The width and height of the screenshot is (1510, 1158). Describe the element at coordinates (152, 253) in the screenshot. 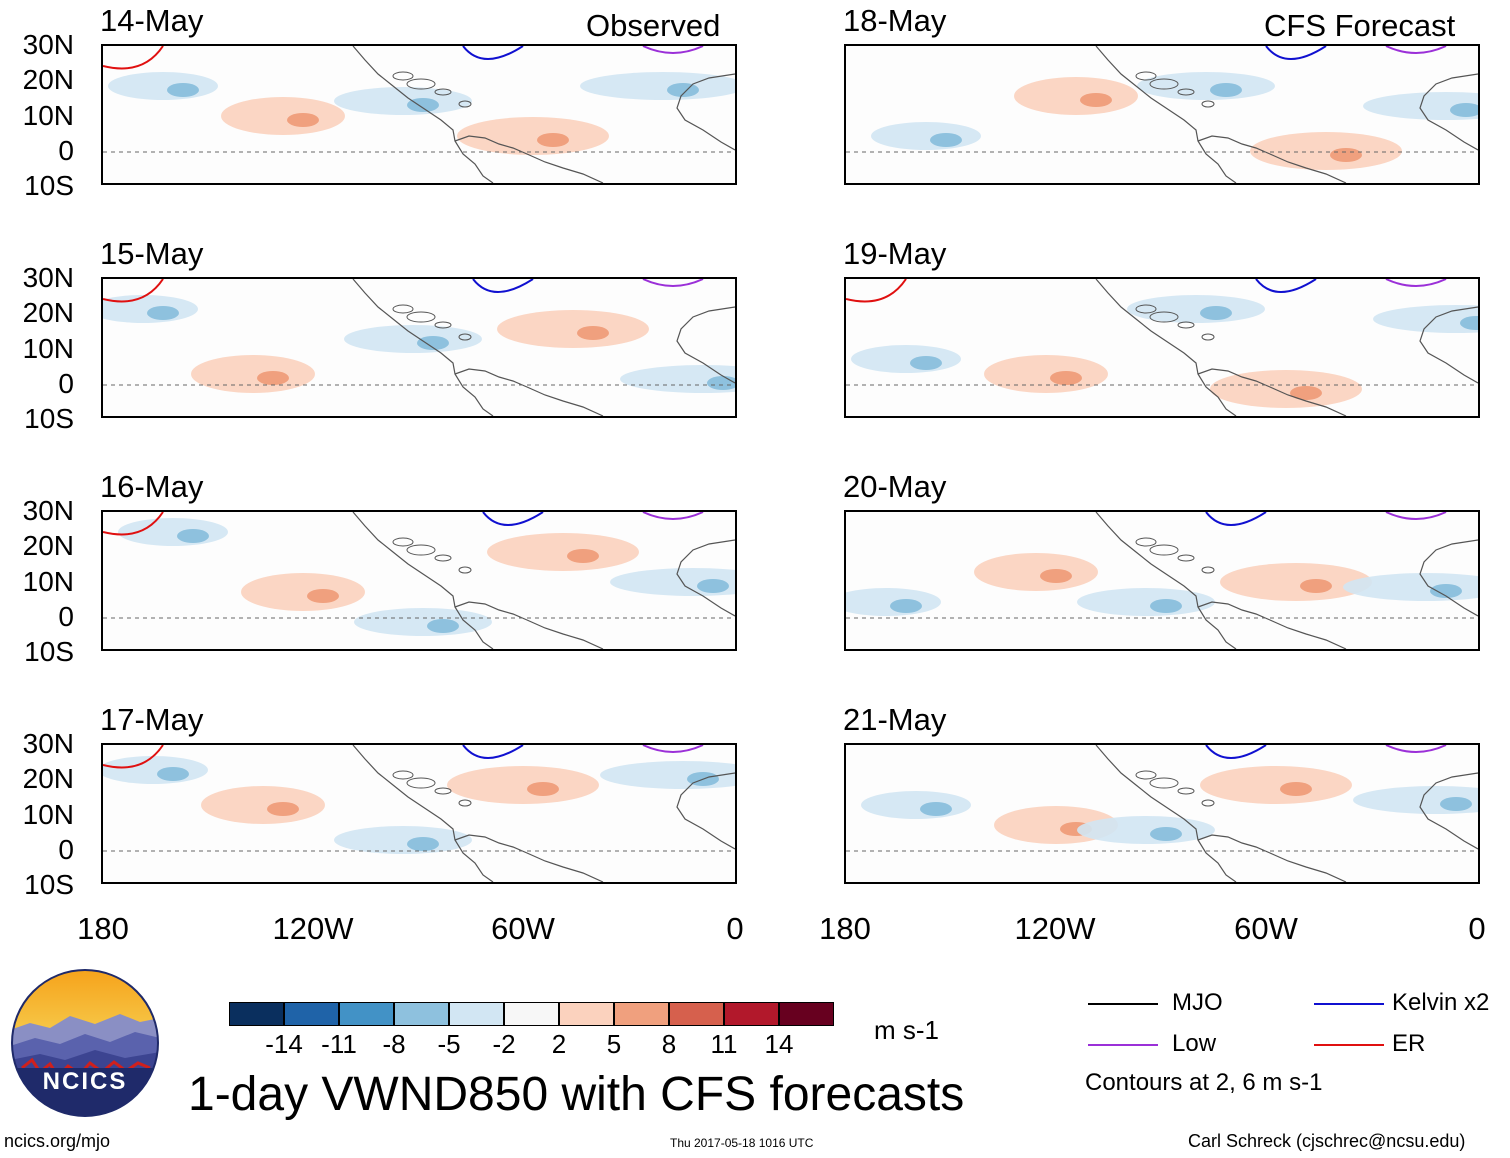

I see `date-label-left-2: 15-May` at that location.